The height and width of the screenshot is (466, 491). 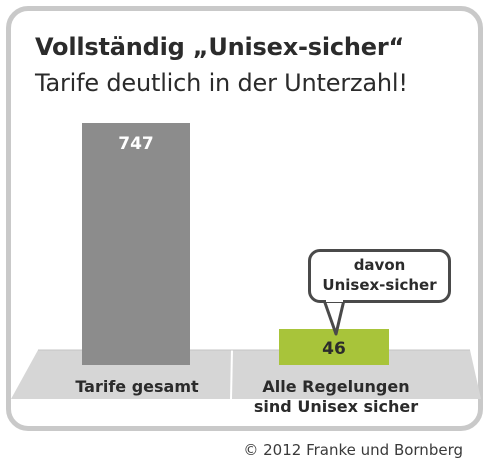 What do you see at coordinates (221, 83) in the screenshot?
I see `chart-subtitle: Tarife deutlich in der Unterzahl!` at bounding box center [221, 83].